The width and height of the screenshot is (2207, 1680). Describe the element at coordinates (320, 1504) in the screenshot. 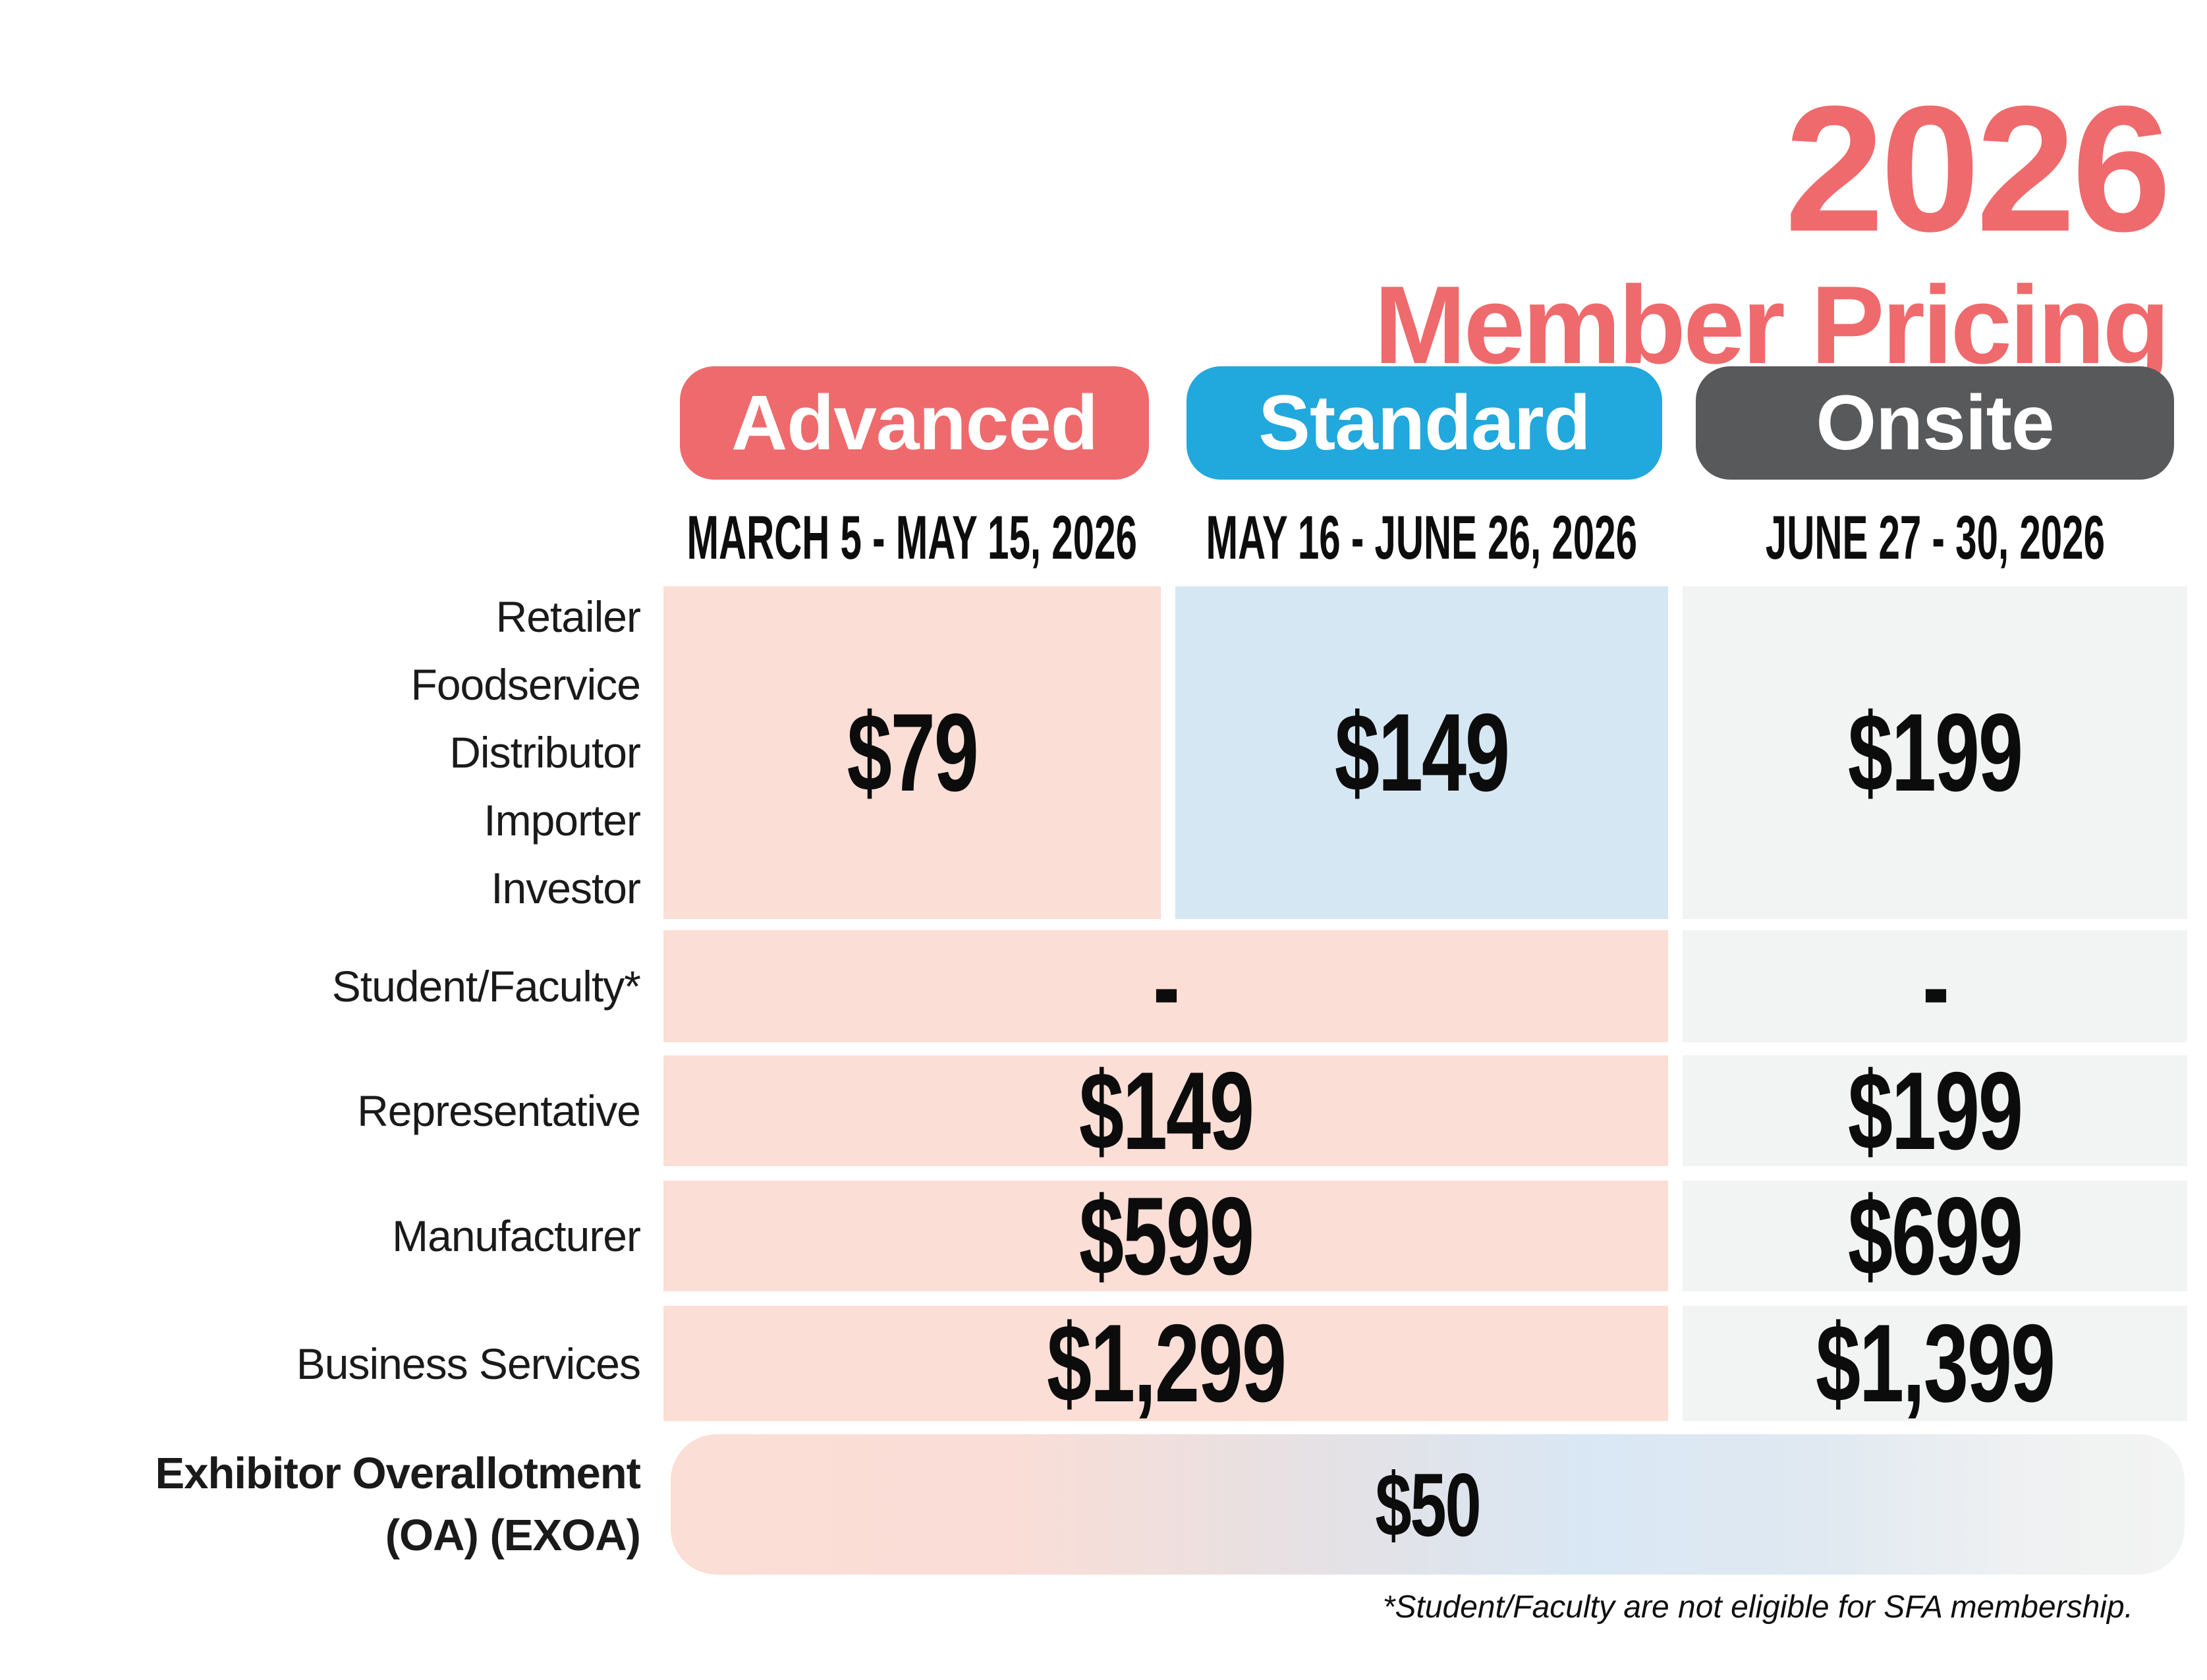

I see `row-label-exhibitor-overallotment: Exhibitor Overallotment (OA) (EXOA)` at that location.